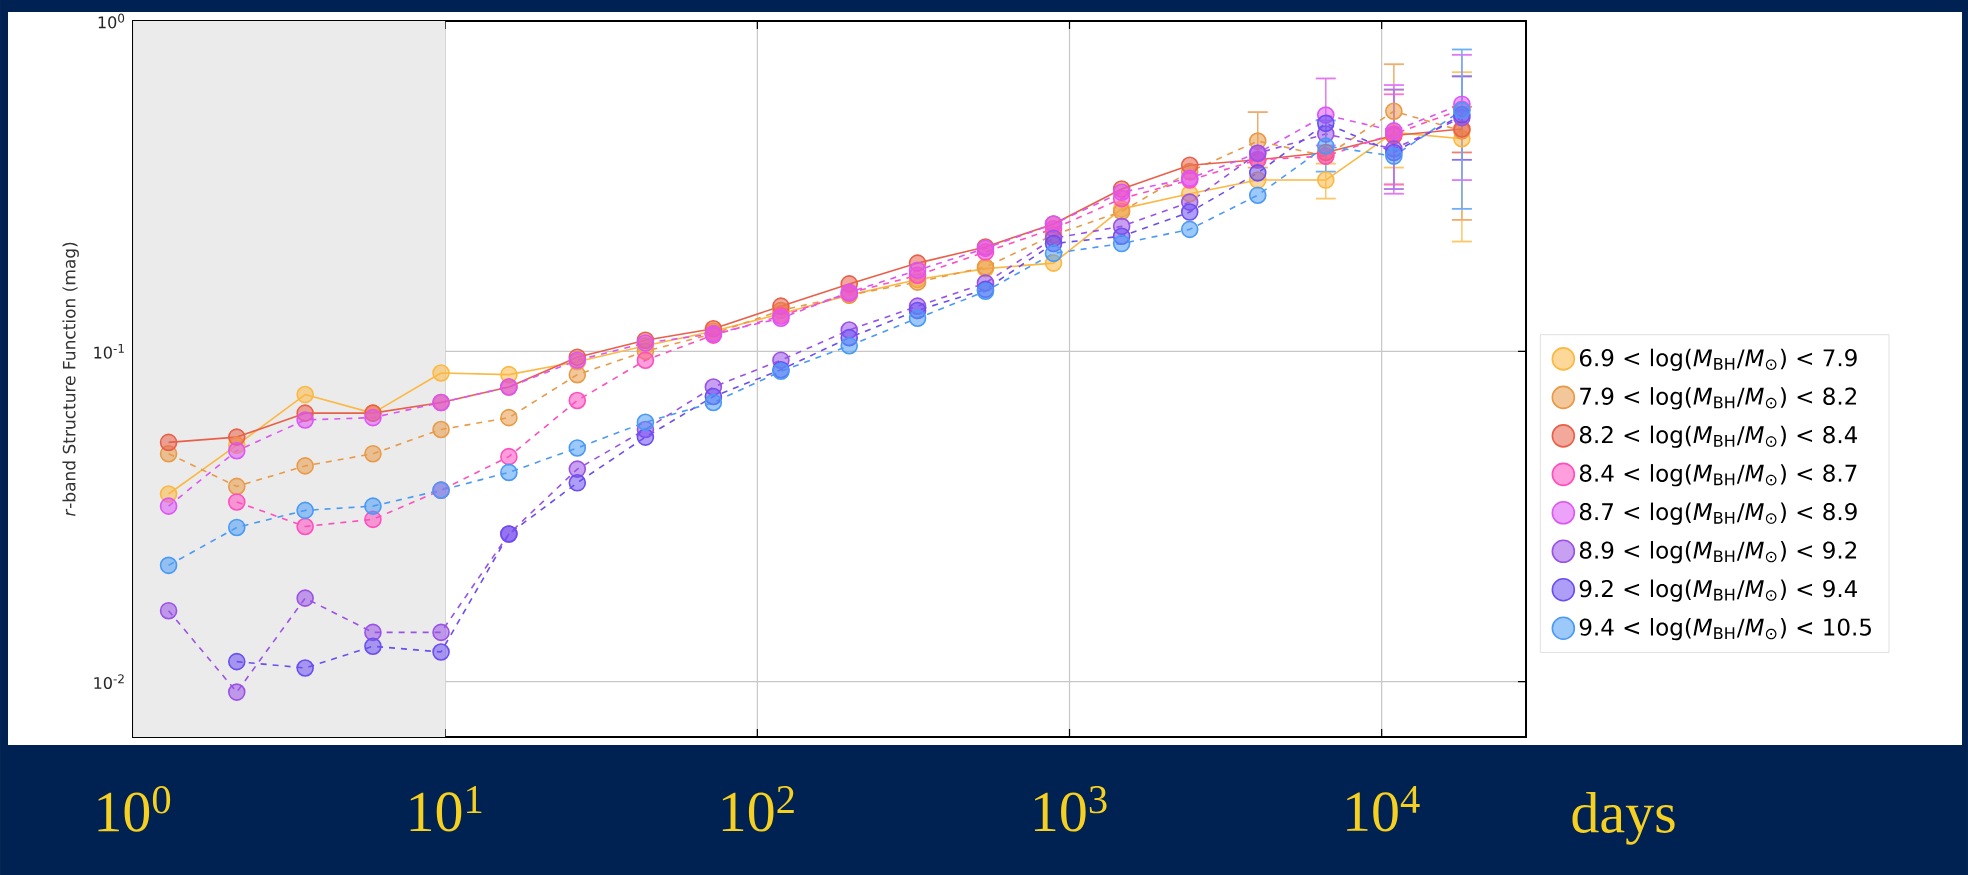 This screenshot has height=875, width=1968. Describe the element at coordinates (1718, 590) in the screenshot. I see `legend-label: 9.2 < log(M$_{BH}$/M$_{⊙}$) < 9.4` at that location.